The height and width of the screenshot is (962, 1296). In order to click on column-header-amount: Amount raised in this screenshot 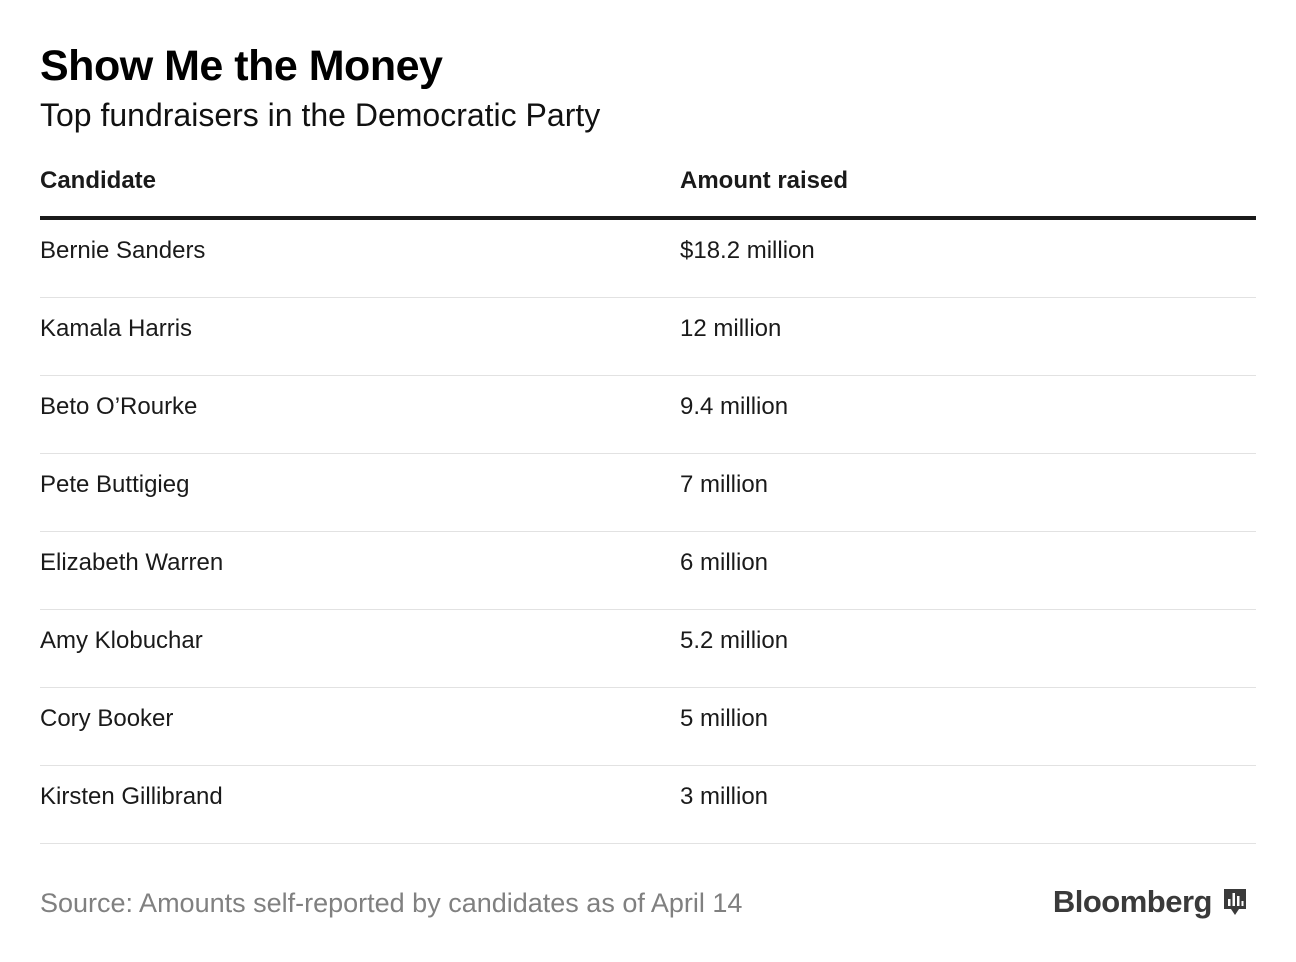, I will do `click(764, 180)`.